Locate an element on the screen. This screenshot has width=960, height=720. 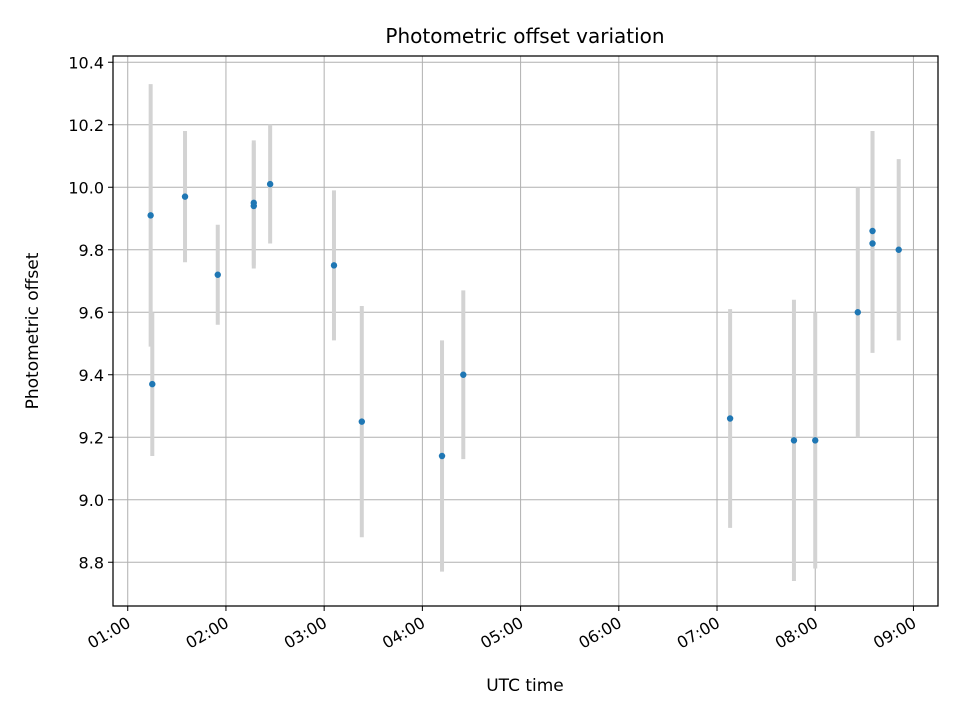
y-tick-label: 10.4 is located at coordinates (86, 62).